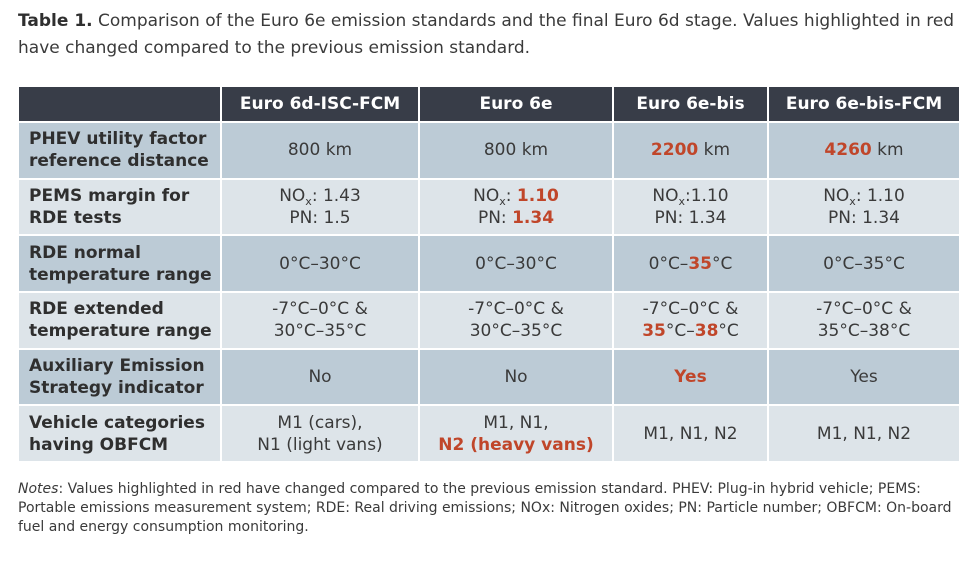 The image size is (980, 562). What do you see at coordinates (321, 208) in the screenshot?
I see `cell: NOx: 1.43 PN: 1.5` at bounding box center [321, 208].